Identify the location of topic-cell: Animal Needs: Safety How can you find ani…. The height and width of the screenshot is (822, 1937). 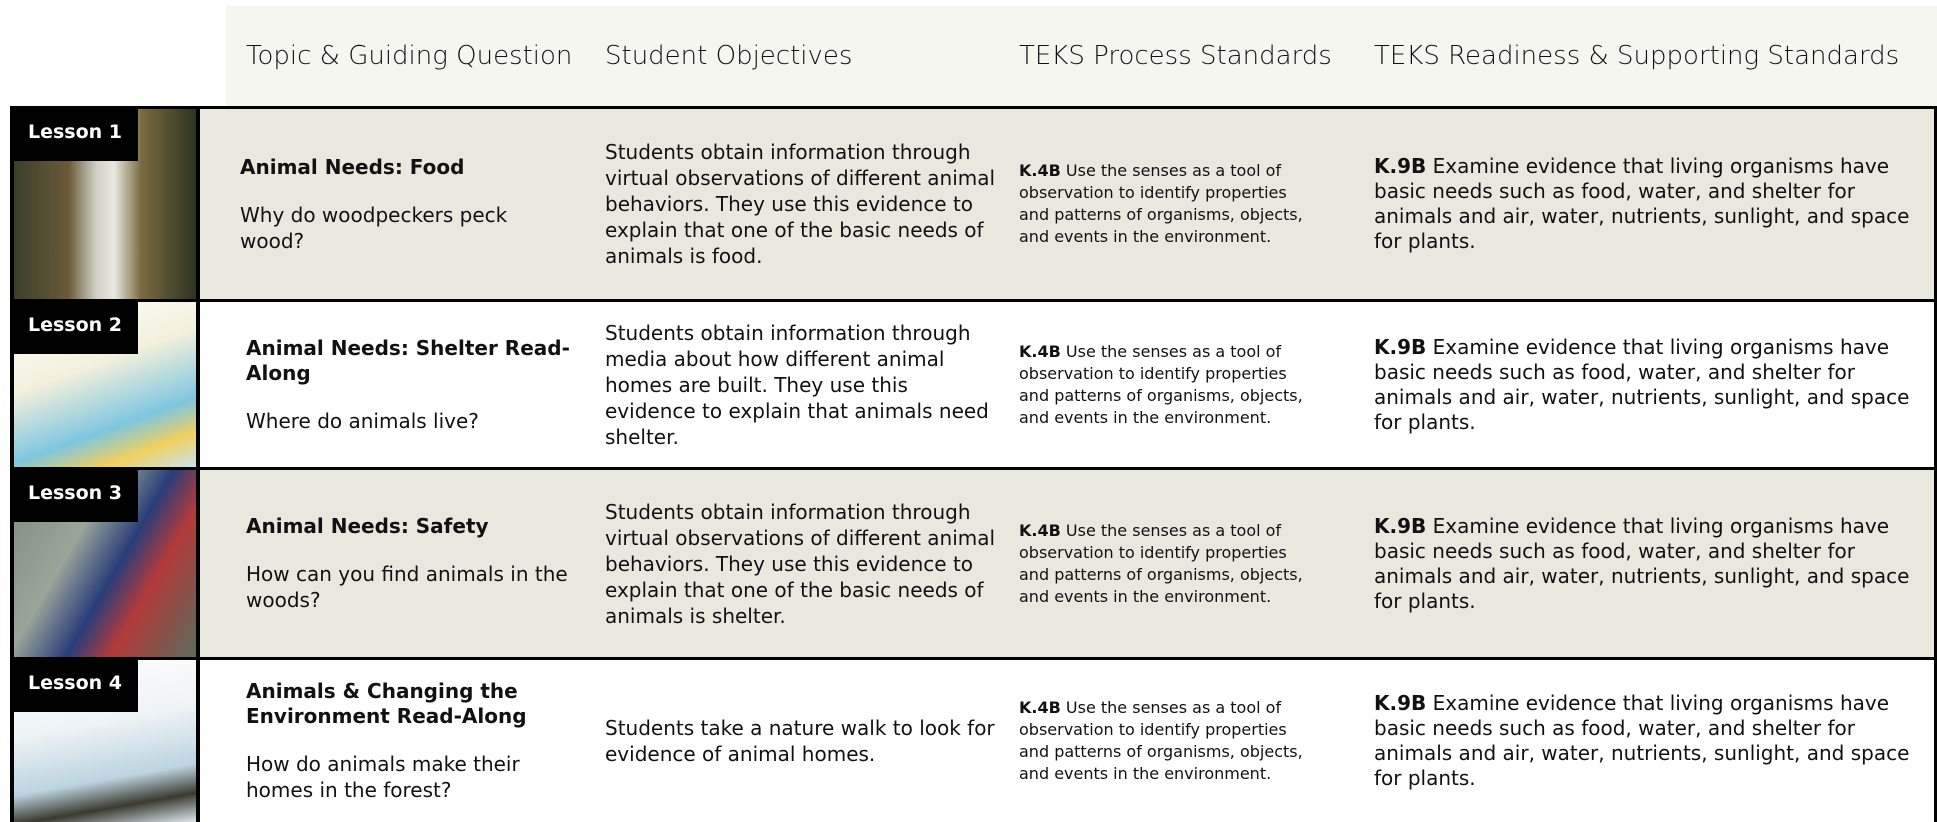
(411, 563).